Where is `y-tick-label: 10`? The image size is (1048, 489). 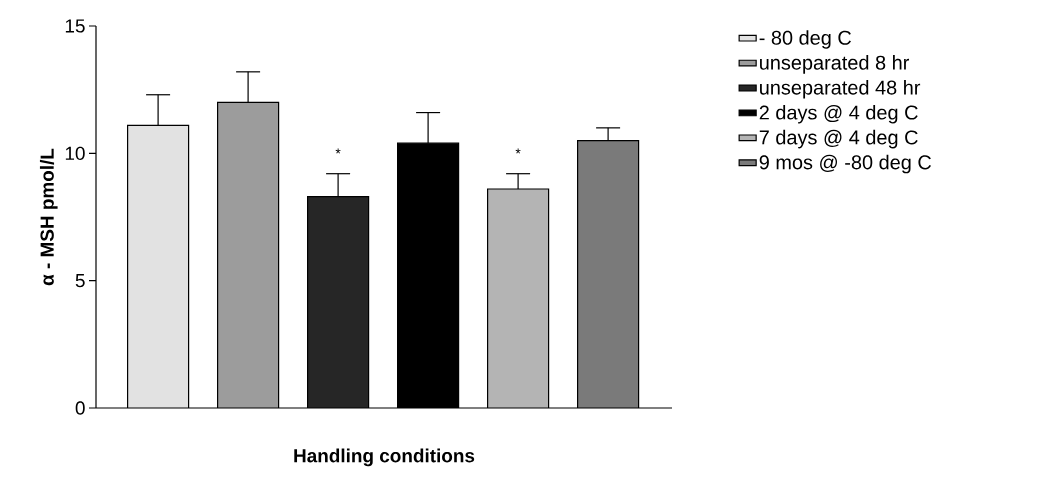
y-tick-label: 10 is located at coordinates (75, 153).